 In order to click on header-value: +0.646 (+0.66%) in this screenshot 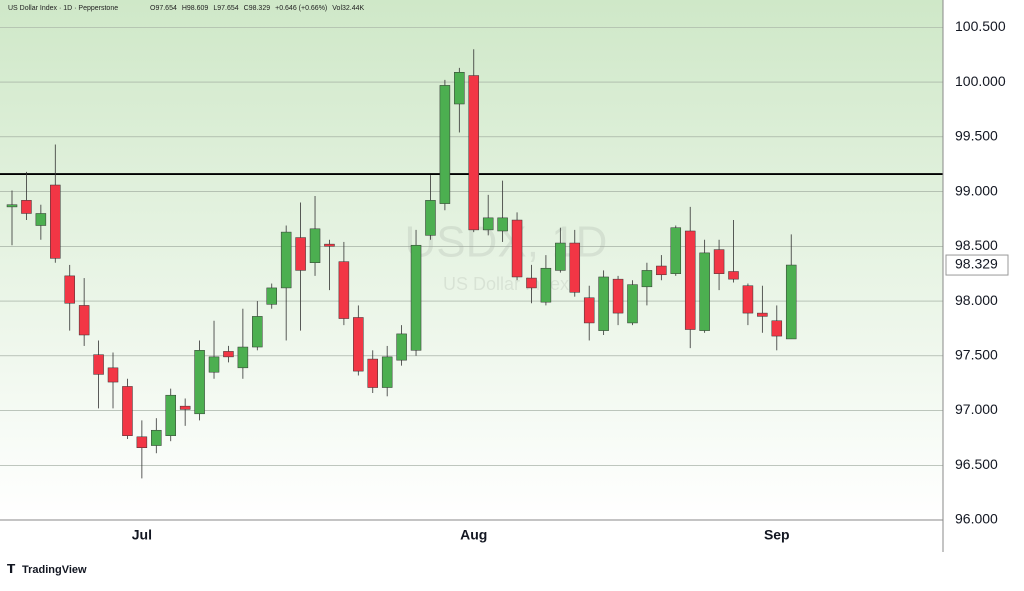, I will do `click(301, 8)`.